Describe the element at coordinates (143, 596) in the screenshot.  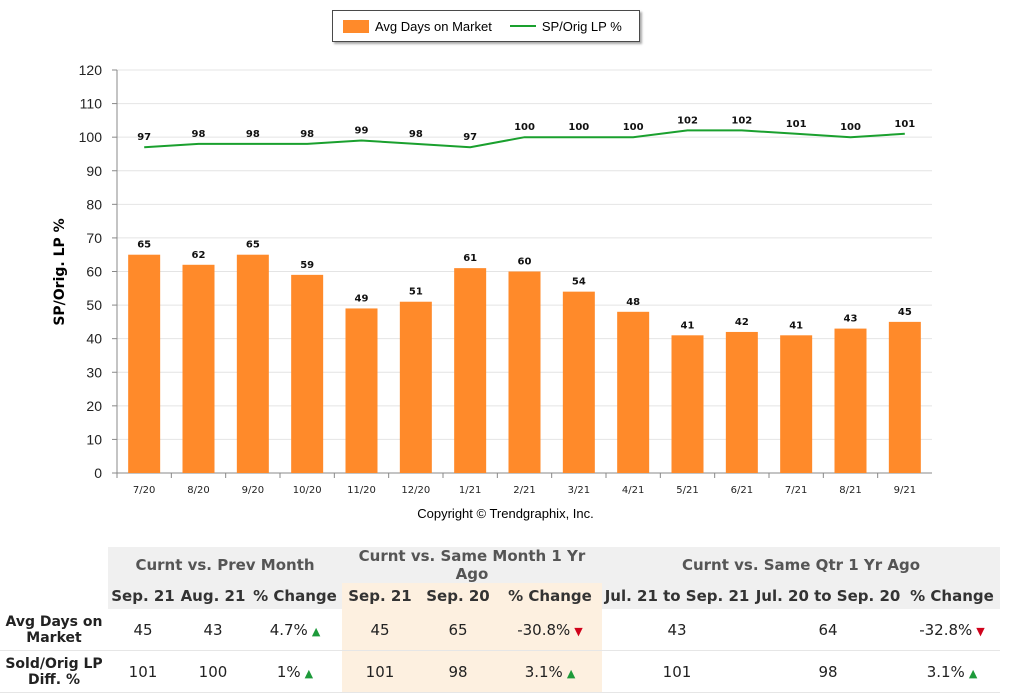
I see `subheader: Sep. 21` at that location.